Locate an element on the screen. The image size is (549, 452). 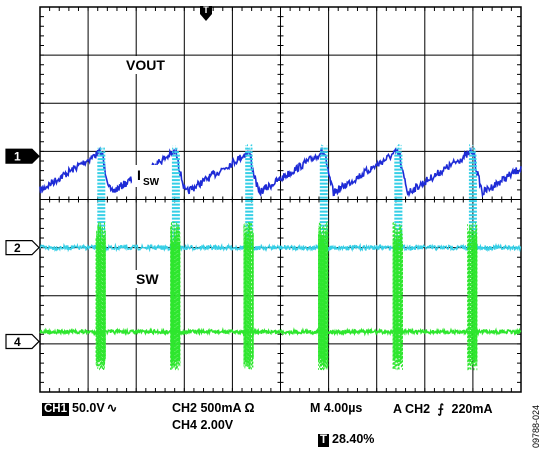
trigger-source: A CH2 is located at coordinates (412, 409).